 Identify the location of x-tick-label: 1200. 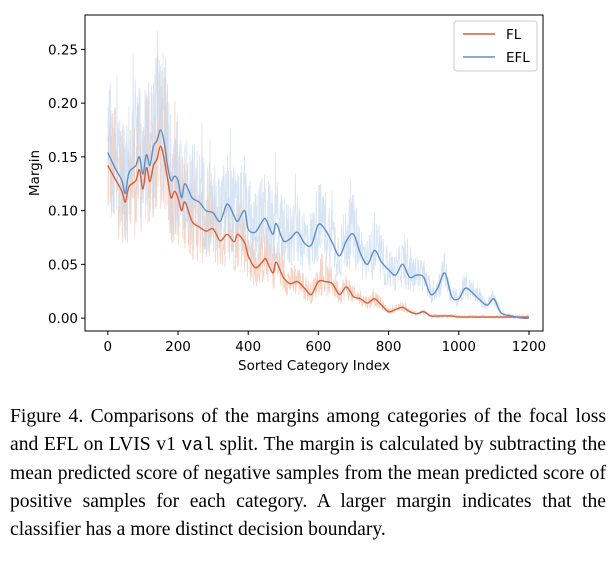
(529, 347).